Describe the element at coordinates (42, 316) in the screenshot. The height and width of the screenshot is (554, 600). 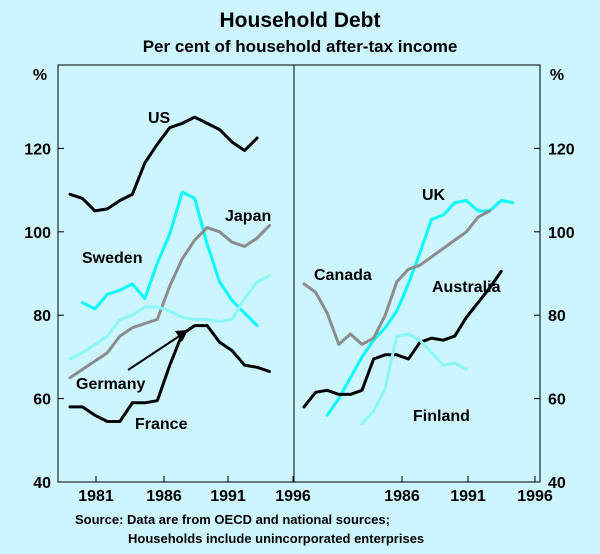
I see `ytick-label-left: 80` at that location.